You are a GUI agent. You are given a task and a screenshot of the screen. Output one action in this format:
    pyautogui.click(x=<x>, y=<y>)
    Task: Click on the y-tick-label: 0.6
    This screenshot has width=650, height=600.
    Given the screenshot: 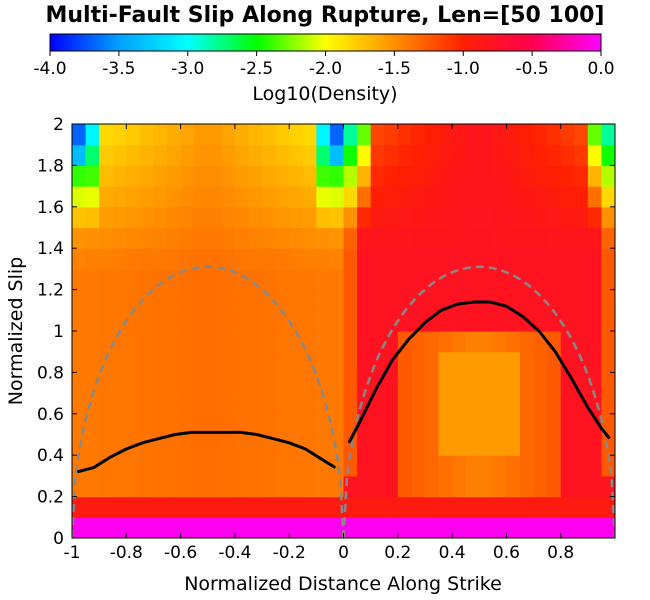 What is the action you would take?
    pyautogui.click(x=50, y=415)
    